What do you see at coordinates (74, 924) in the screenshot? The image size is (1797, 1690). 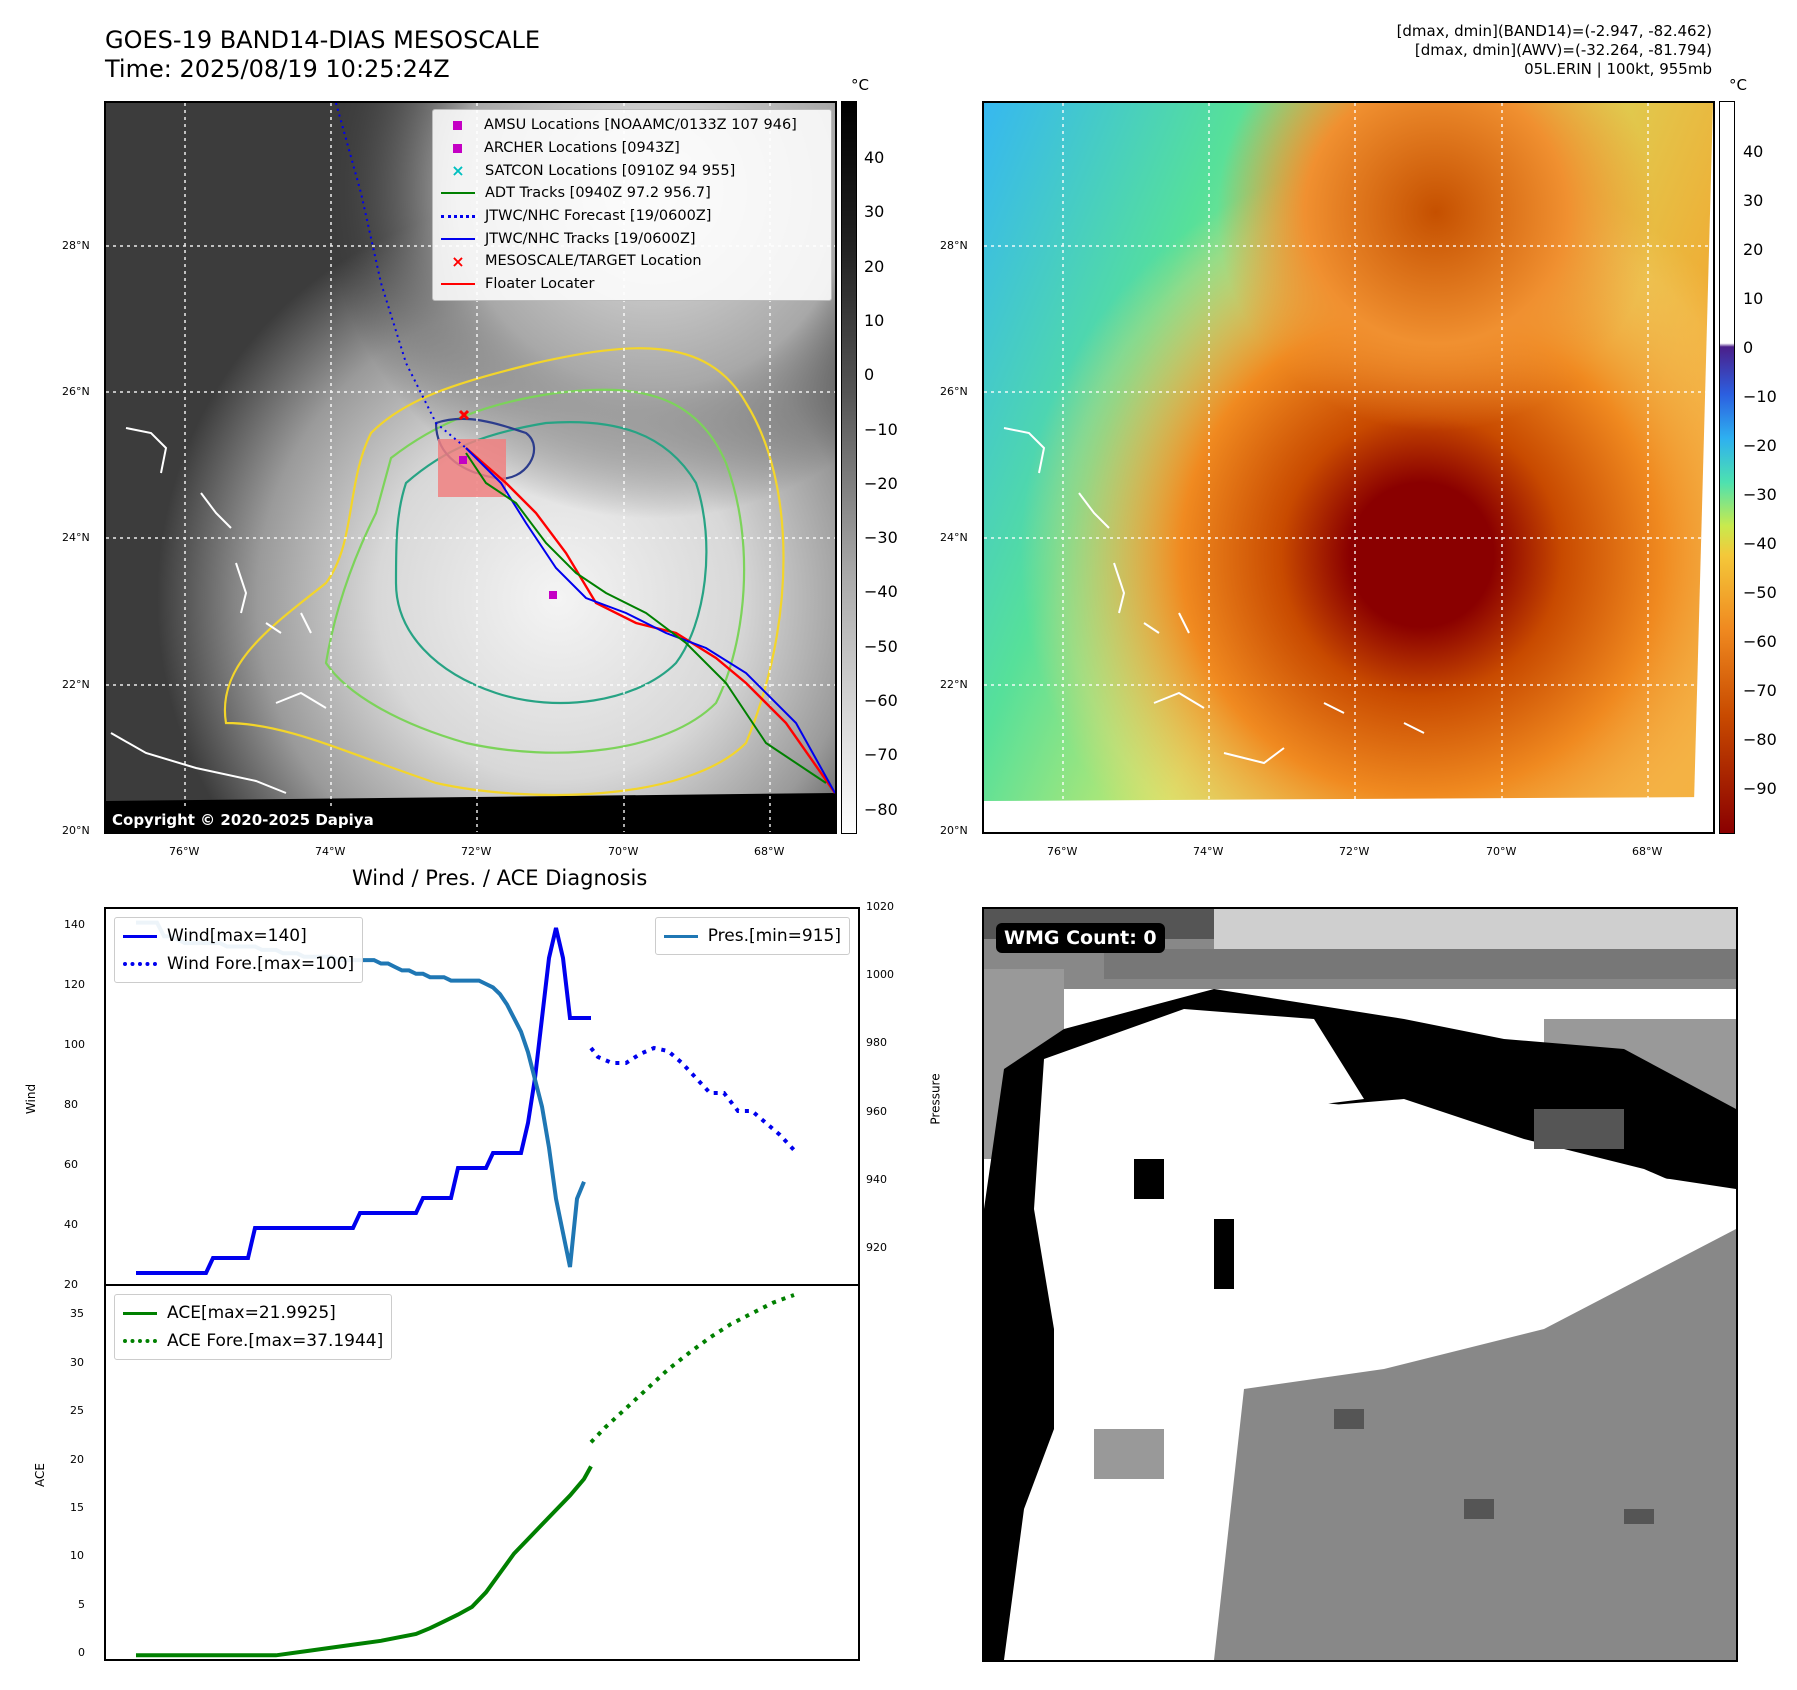 I see `wind-tick: 140` at bounding box center [74, 924].